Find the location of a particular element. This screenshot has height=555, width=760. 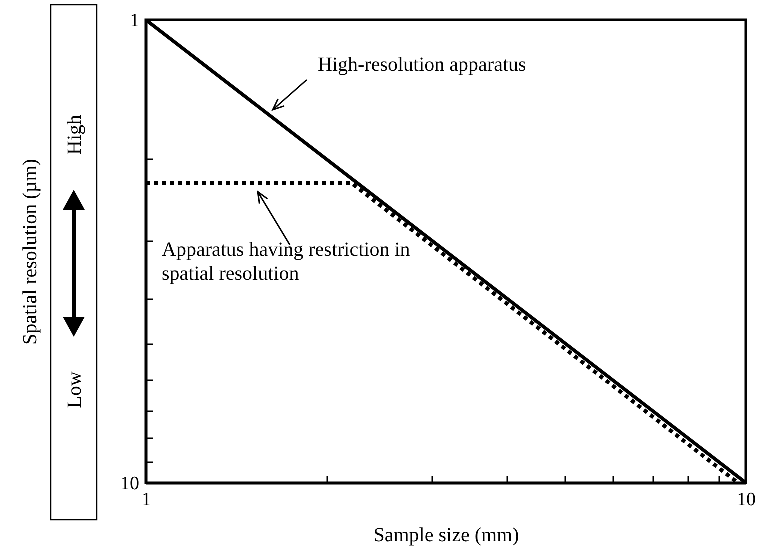

x-axis-title: Sample size (mm) is located at coordinates (447, 535).